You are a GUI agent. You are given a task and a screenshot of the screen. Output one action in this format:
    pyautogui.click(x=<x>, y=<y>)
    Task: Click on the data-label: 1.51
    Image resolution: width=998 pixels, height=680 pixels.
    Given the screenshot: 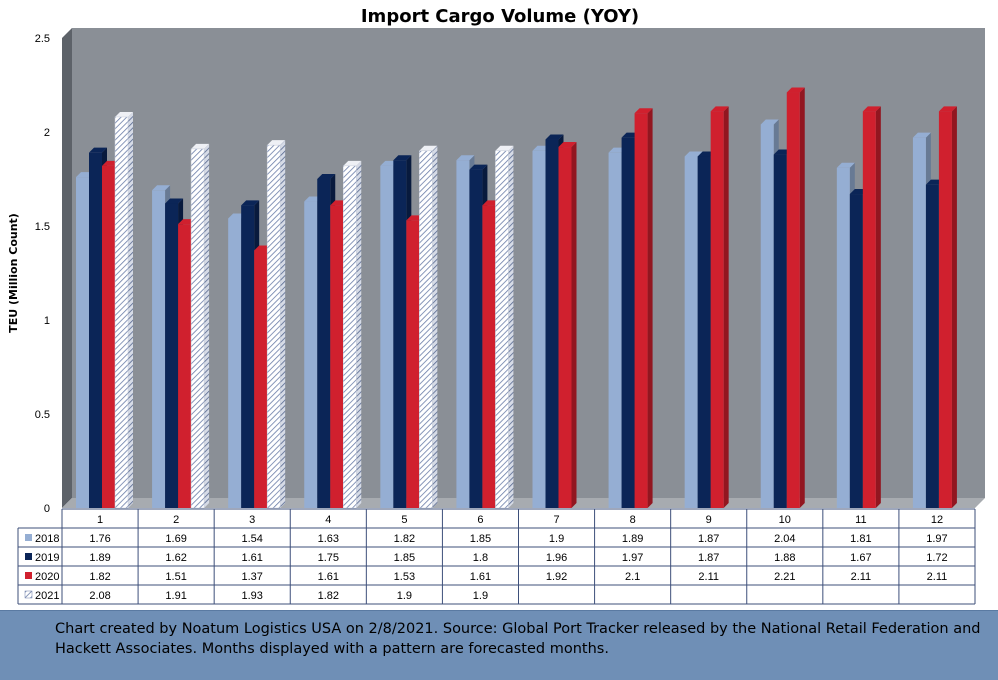 What is the action you would take?
    pyautogui.click(x=175, y=577)
    